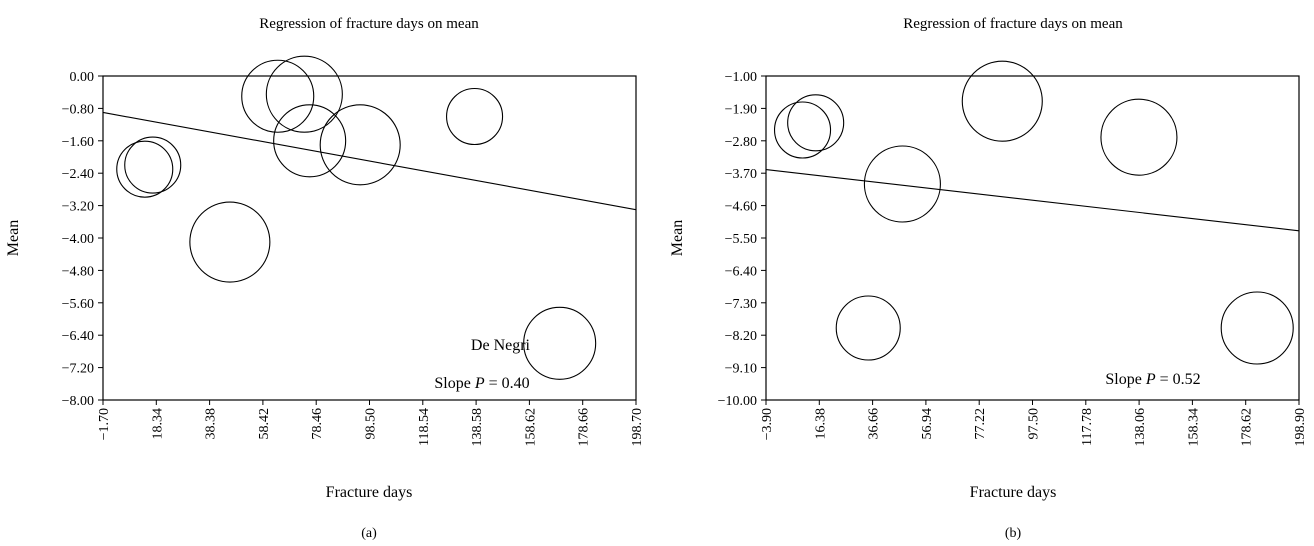 Image resolution: width=1314 pixels, height=546 pixels. What do you see at coordinates (78, 369) in the screenshot?
I see `y-tick-label: −7.20` at bounding box center [78, 369].